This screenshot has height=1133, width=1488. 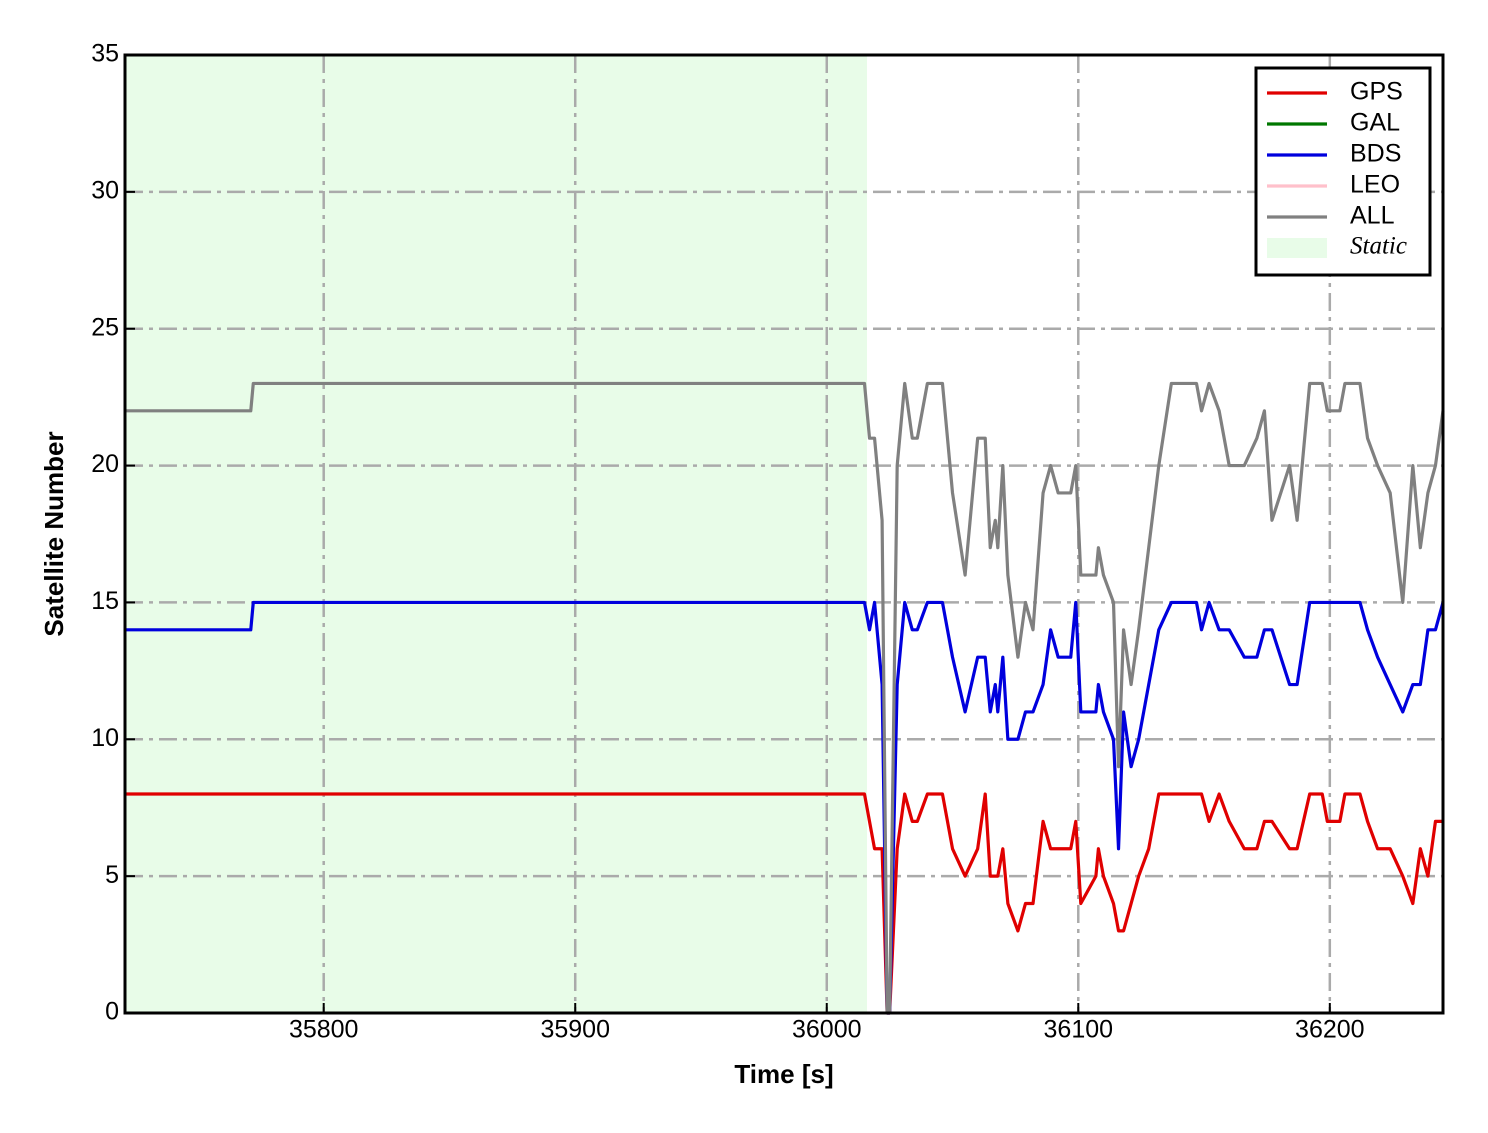 I want to click on y-axis-label: Satellite Number, so click(x=54, y=533).